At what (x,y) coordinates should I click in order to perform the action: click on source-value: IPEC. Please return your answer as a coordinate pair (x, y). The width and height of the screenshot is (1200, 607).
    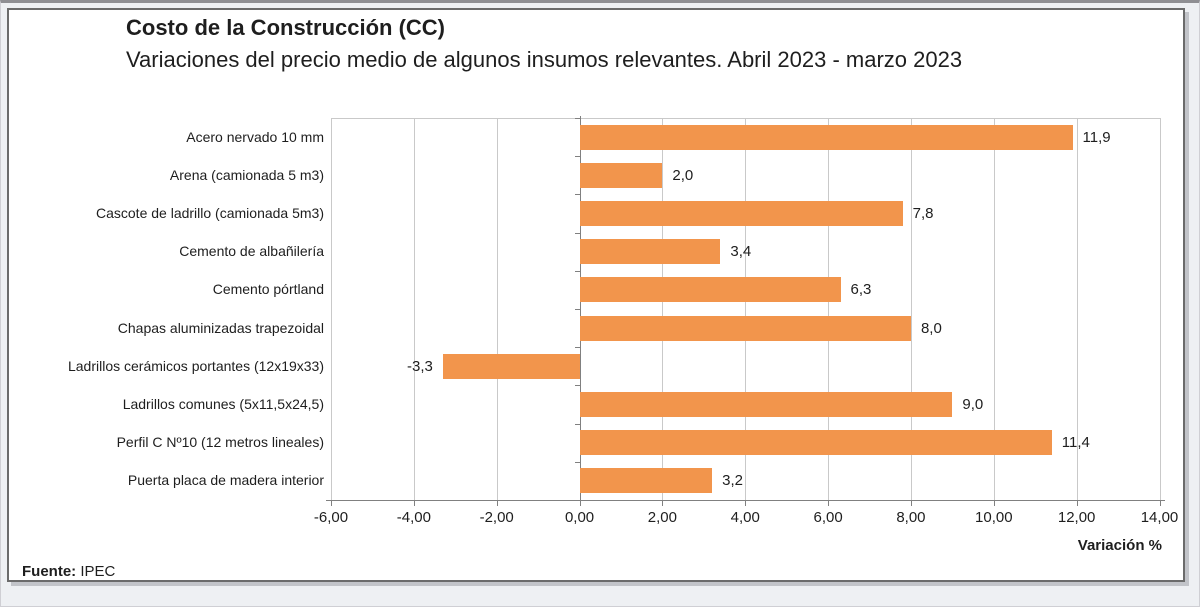
    Looking at the image, I should click on (98, 571).